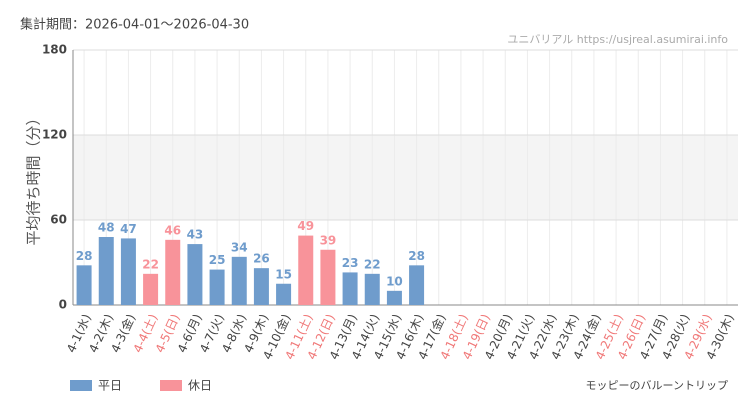  I want to click on header: 集計期間：2026-04-01～2026-04-30, so click(134, 25).